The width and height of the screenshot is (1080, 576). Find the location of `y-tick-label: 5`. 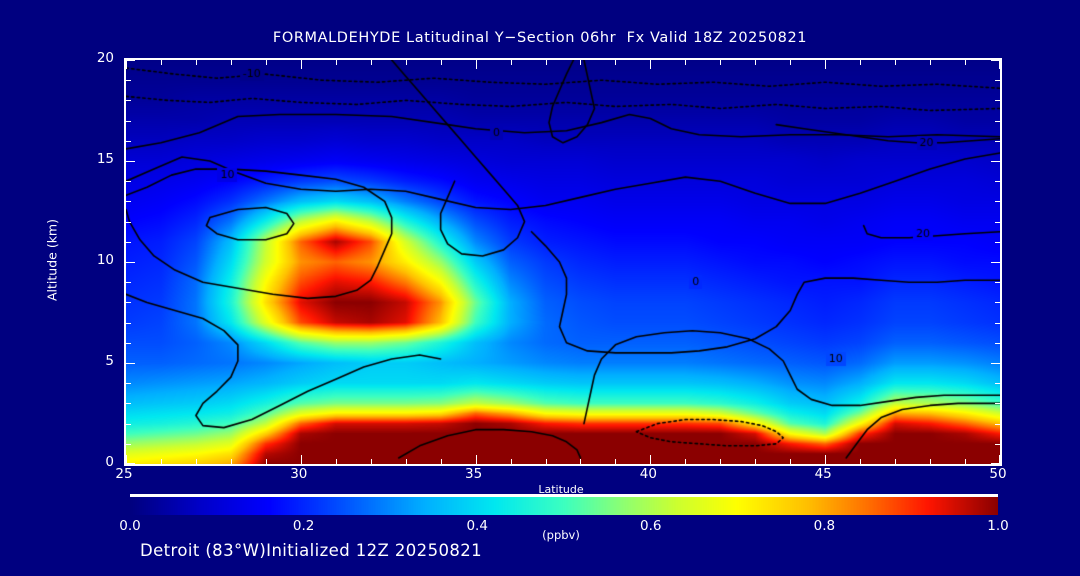

y-tick-label: 5 is located at coordinates (109, 361).